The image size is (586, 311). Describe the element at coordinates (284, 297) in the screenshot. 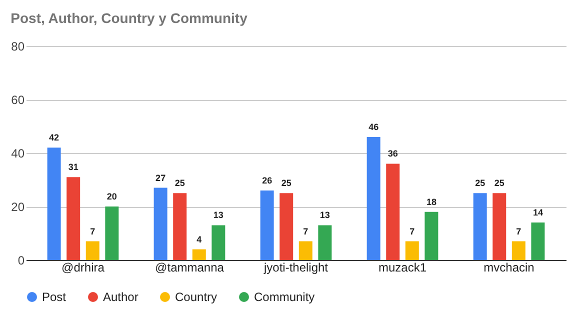

I see `legend-label: Community` at that location.